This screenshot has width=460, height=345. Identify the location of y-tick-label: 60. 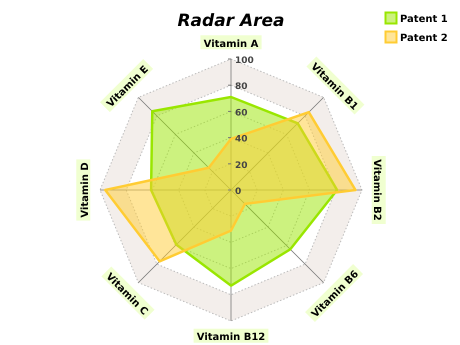
(241, 113).